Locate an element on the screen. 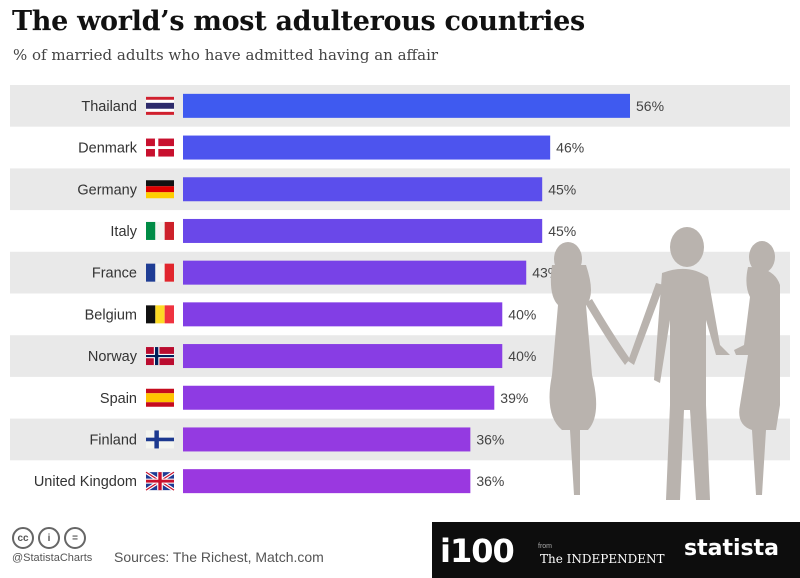 This screenshot has height=578, width=800. brand-from-label: from is located at coordinates (545, 546).